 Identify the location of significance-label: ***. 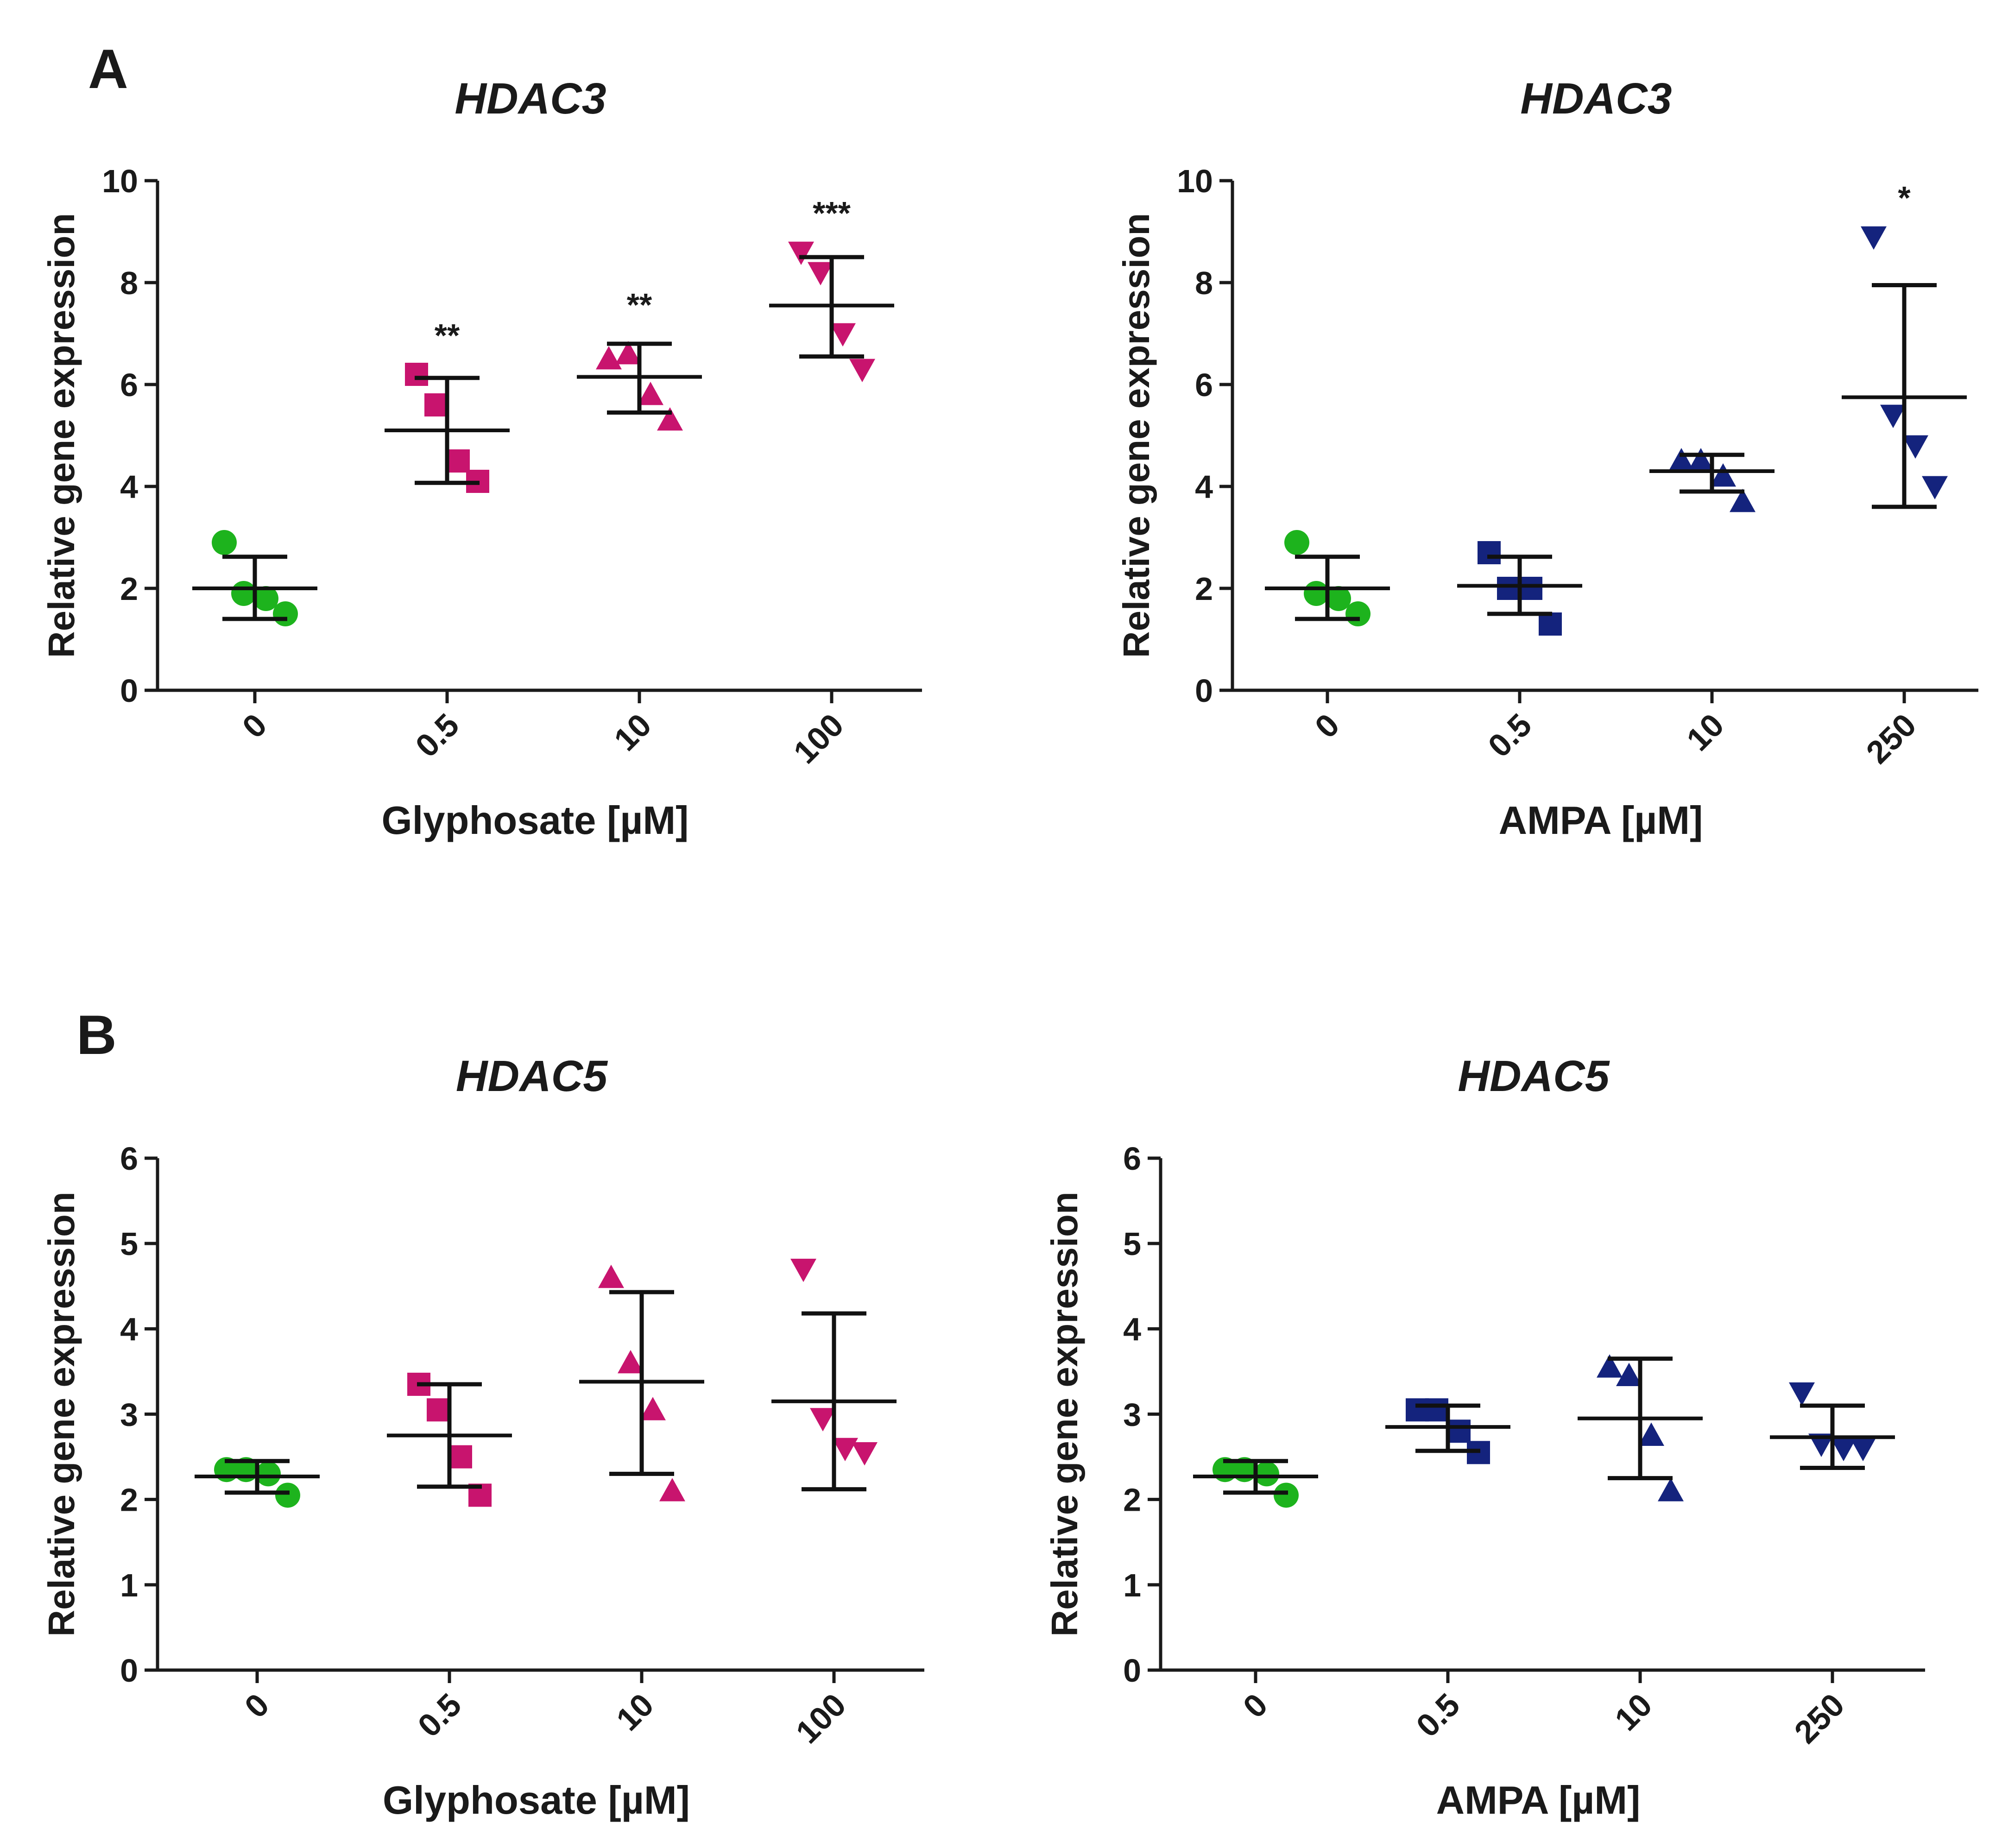
(832, 213).